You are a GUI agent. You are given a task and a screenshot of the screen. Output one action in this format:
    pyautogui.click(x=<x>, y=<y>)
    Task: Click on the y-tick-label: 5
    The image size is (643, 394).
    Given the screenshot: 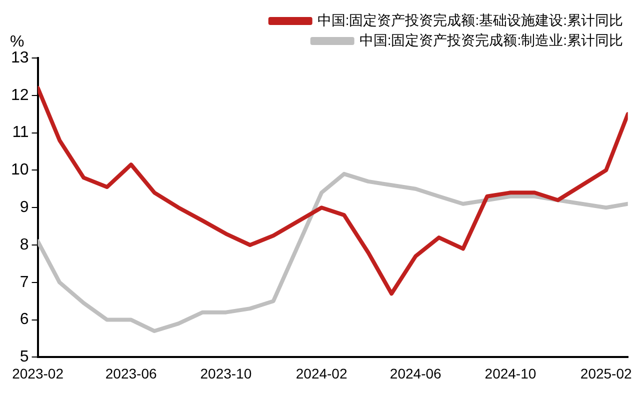 What is the action you would take?
    pyautogui.click(x=24, y=357)
    